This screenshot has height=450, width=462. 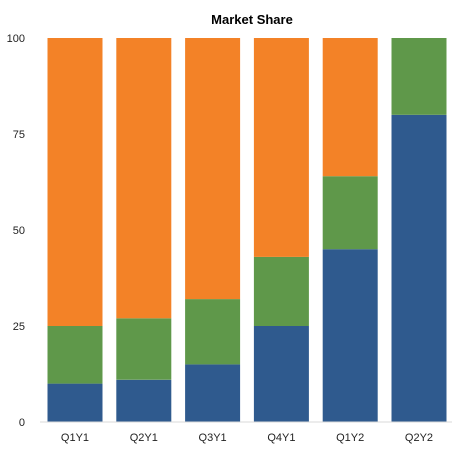 What do you see at coordinates (144, 400) in the screenshot?
I see `bar-segment-q2y1-s1` at bounding box center [144, 400].